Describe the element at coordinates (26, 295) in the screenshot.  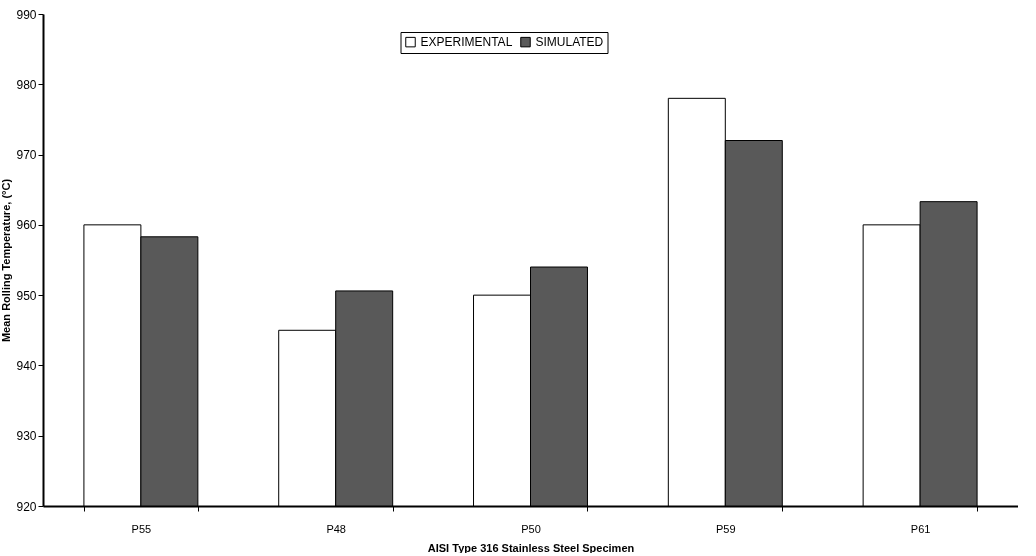
I see `y-tick-label: 950` at that location.